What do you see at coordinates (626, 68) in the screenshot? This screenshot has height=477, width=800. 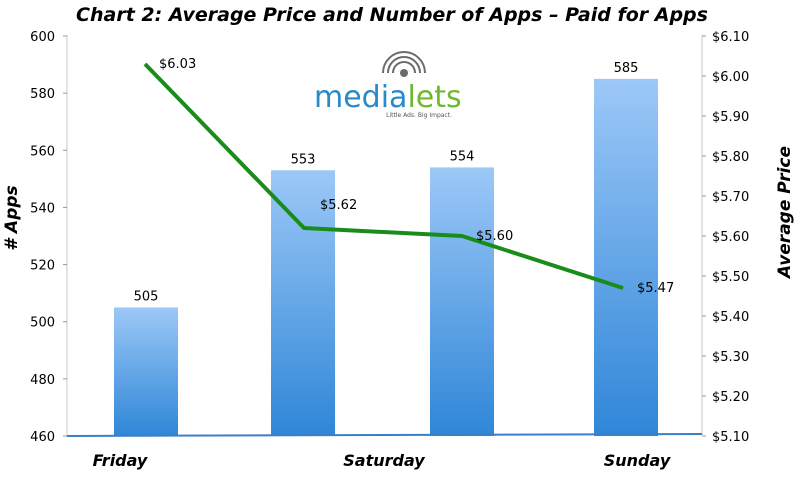 I see `bar-value-label: 585` at bounding box center [626, 68].